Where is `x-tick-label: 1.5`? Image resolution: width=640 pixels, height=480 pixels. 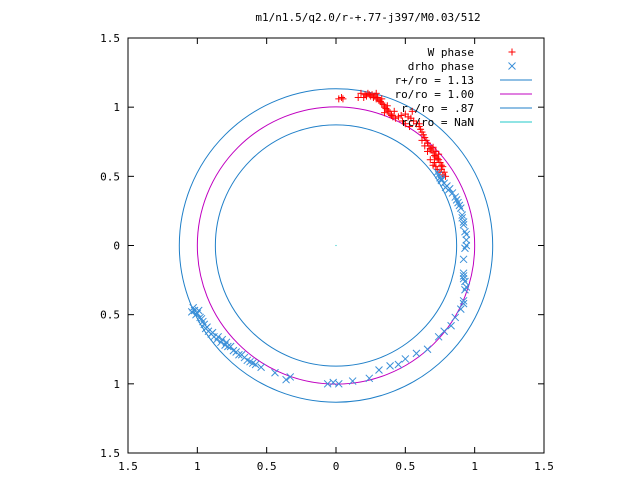 x-tick-label: 1.5 is located at coordinates (544, 466).